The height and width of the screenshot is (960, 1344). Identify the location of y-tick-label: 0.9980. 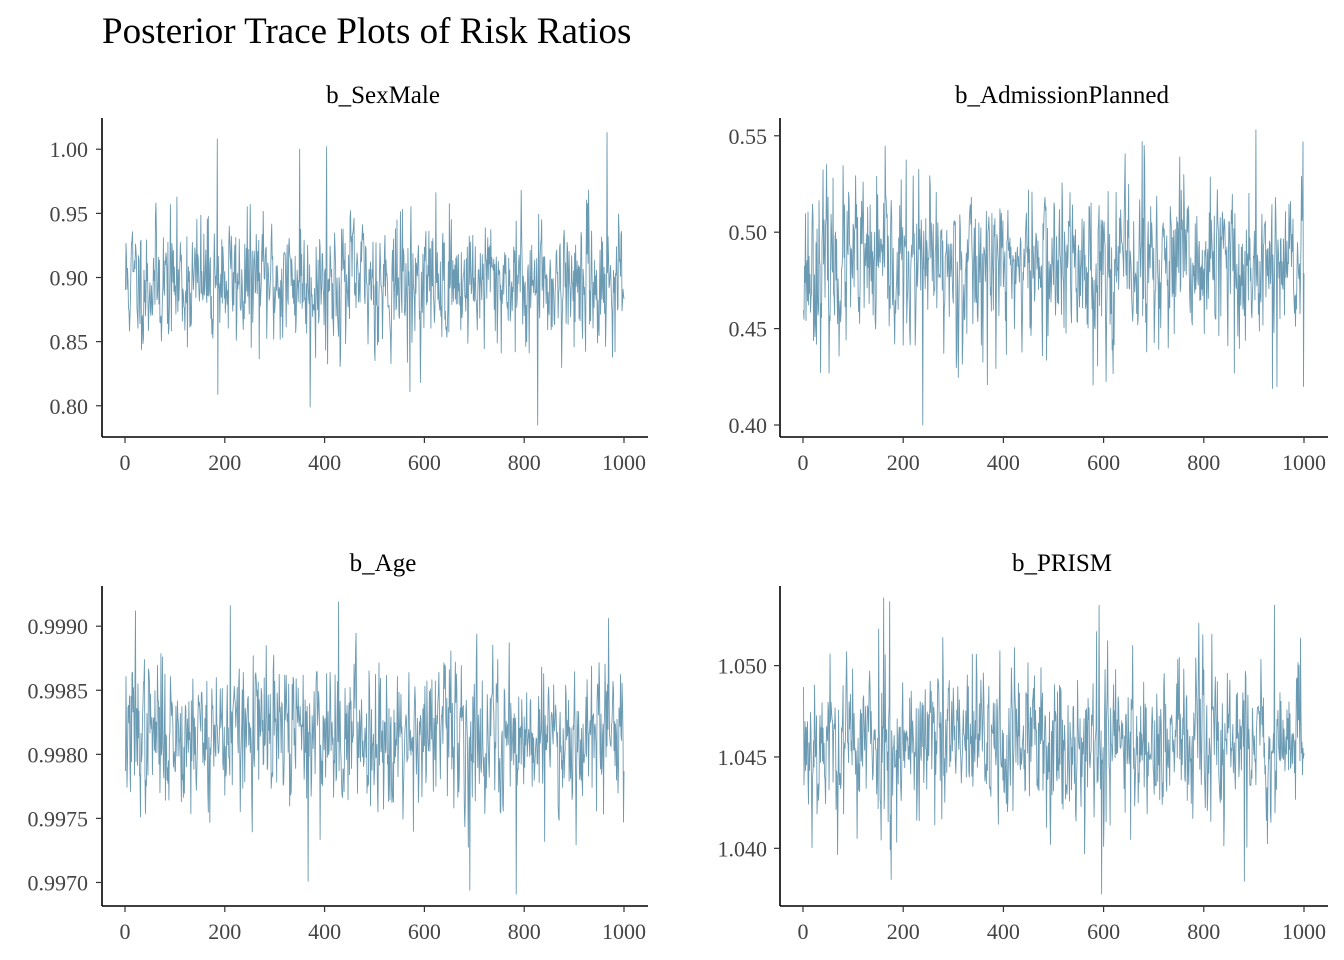
(58, 754).